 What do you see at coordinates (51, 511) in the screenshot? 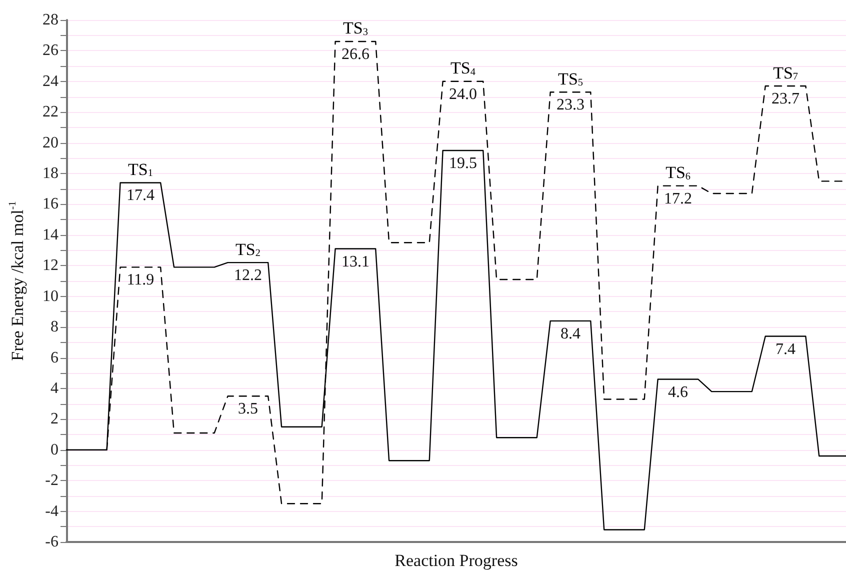
I see `y-tick-label: -4` at bounding box center [51, 511].